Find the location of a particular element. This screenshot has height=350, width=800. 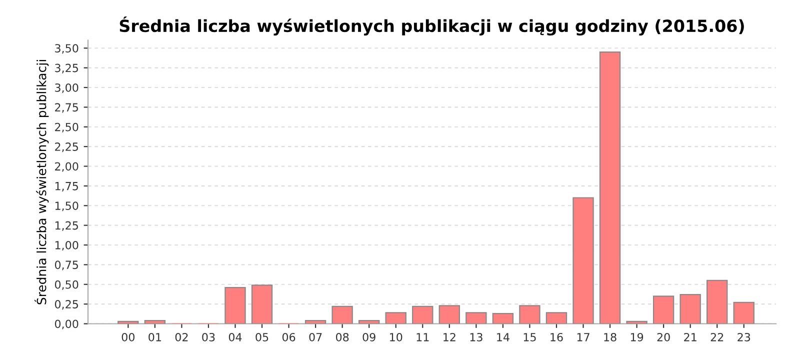

y-tick-label: 0,25 is located at coordinates (66, 305).